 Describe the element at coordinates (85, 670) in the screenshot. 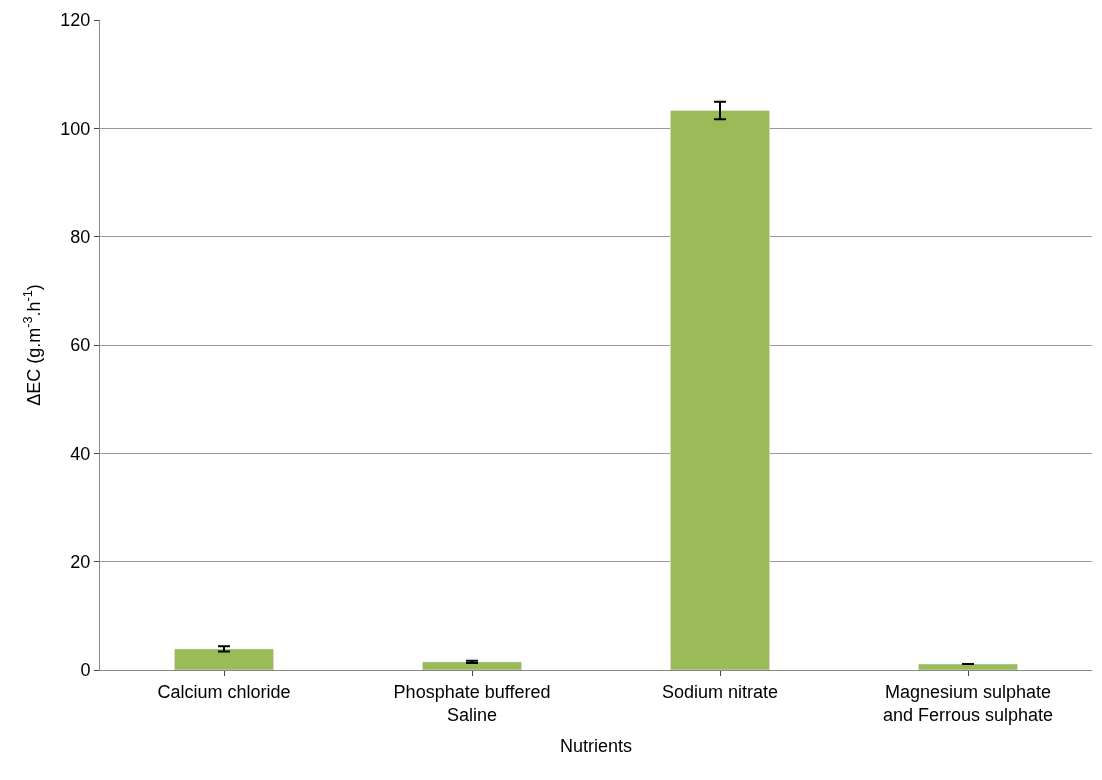

I see `y-tick-label: 0` at that location.